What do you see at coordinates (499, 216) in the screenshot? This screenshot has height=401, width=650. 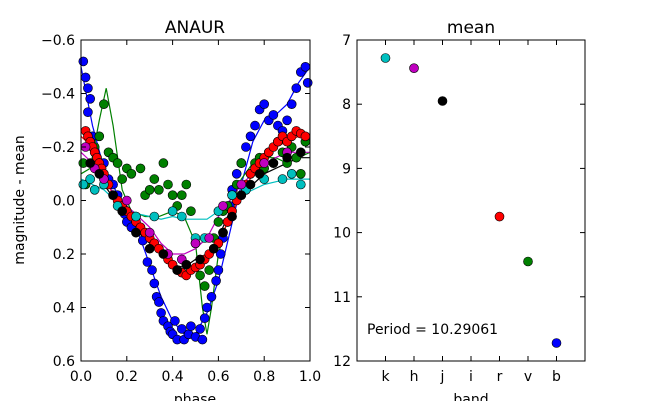 I see `mean-point-r` at bounding box center [499, 216].